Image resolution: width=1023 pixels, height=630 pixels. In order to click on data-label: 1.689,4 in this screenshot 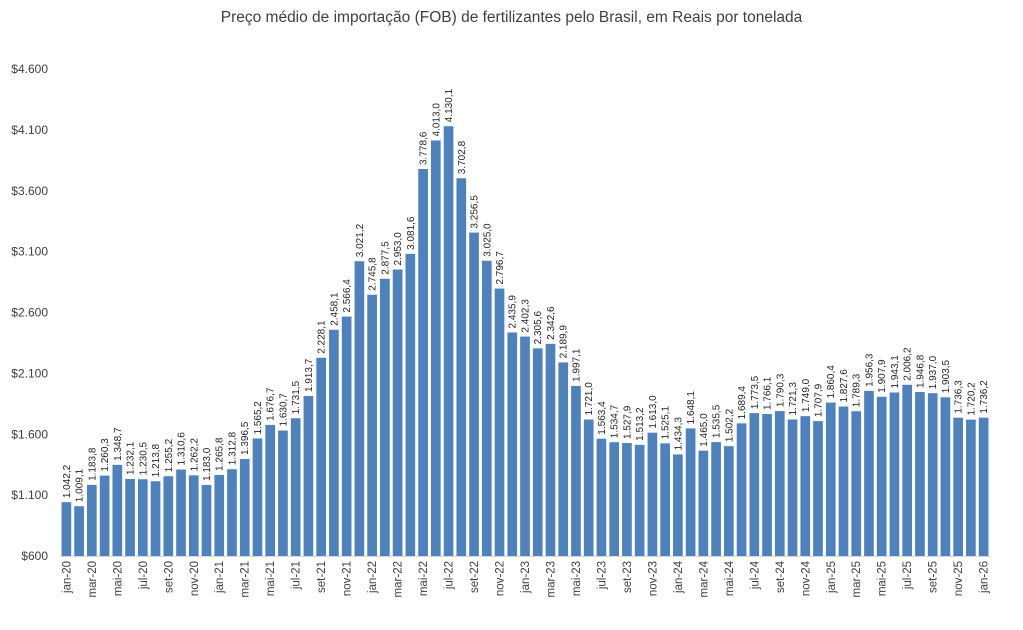, I will do `click(742, 403)`.